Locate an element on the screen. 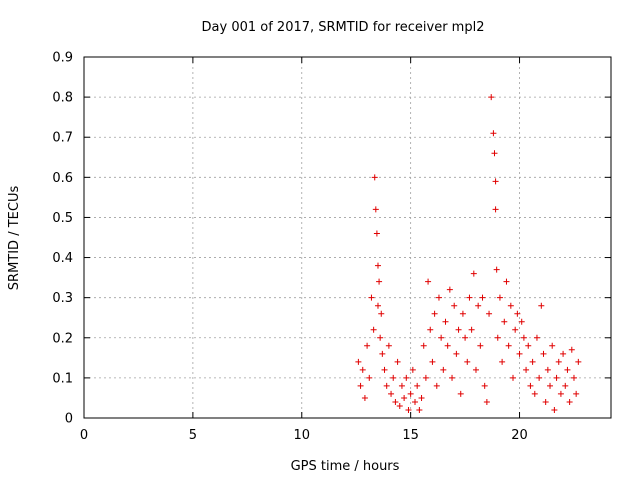 The height and width of the screenshot is (480, 640). x-axis-title: GPS time / hours is located at coordinates (345, 466).